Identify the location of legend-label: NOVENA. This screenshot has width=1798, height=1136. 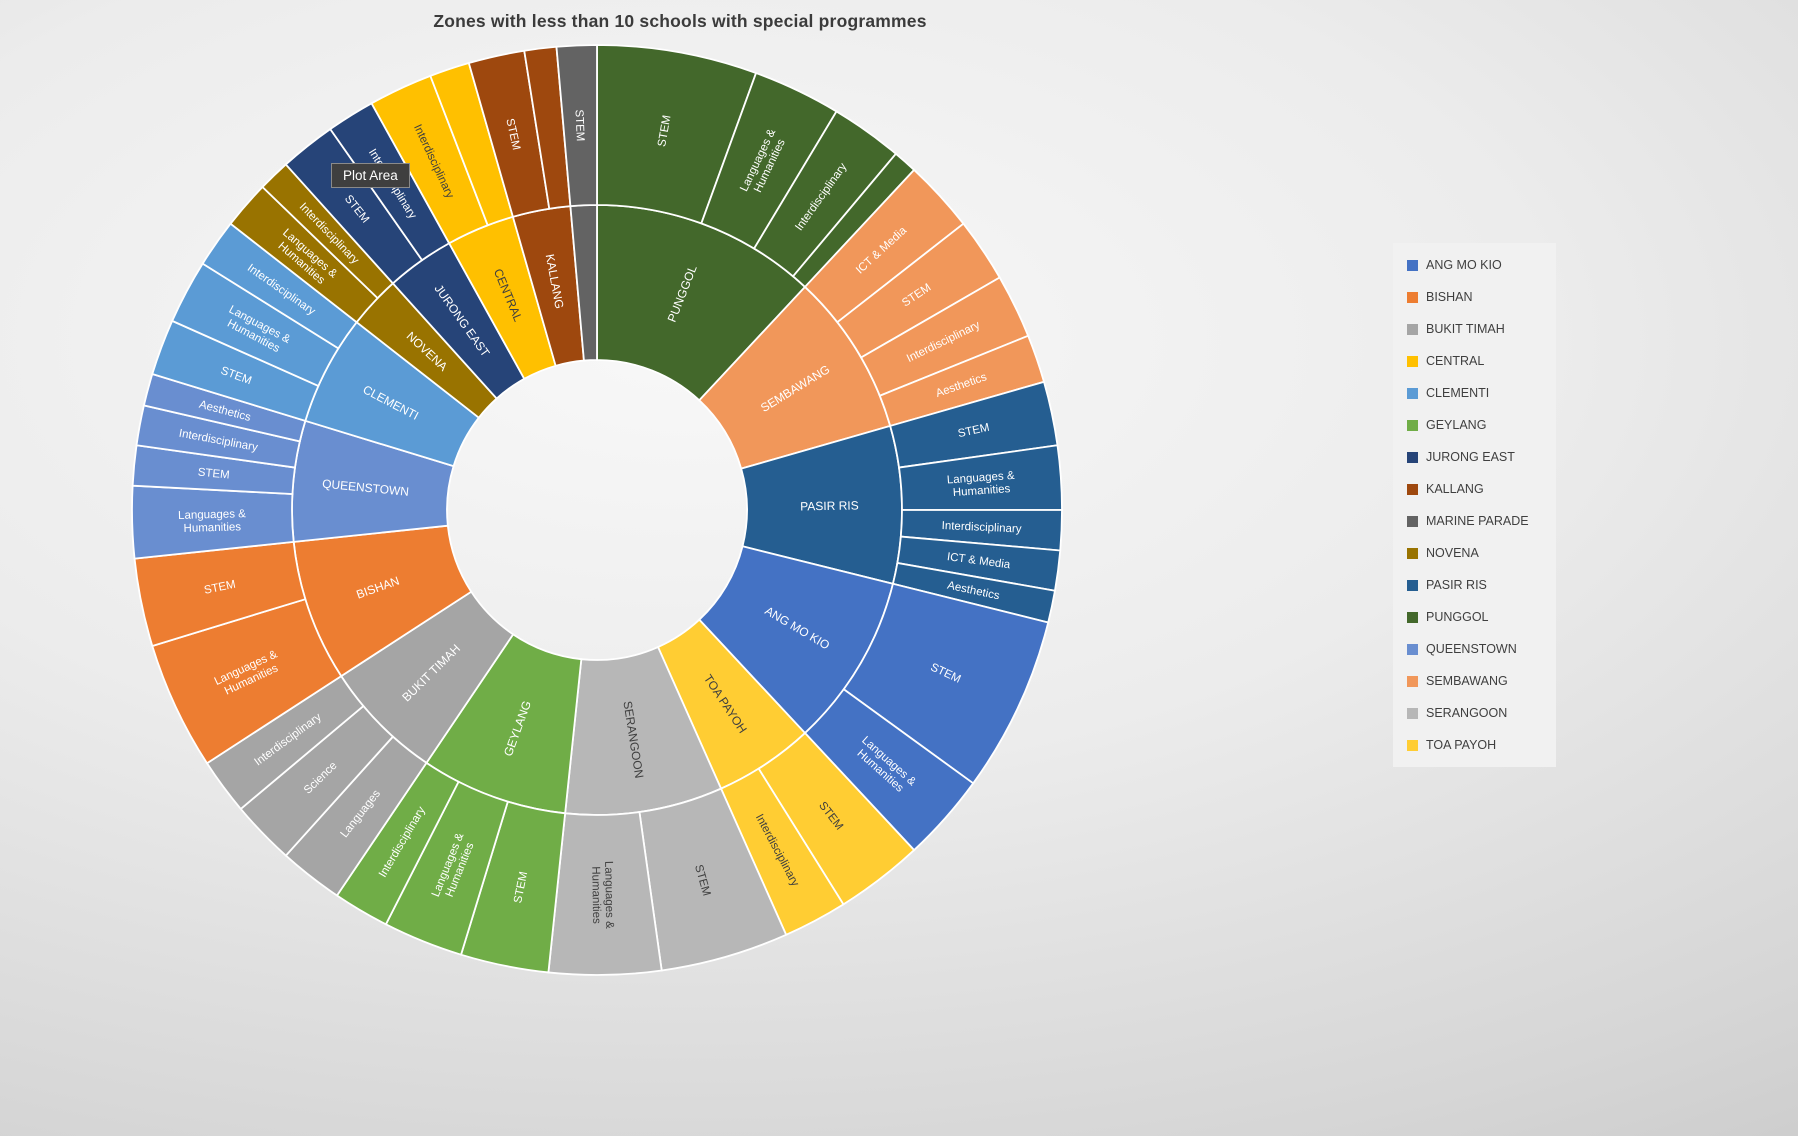
(1452, 553).